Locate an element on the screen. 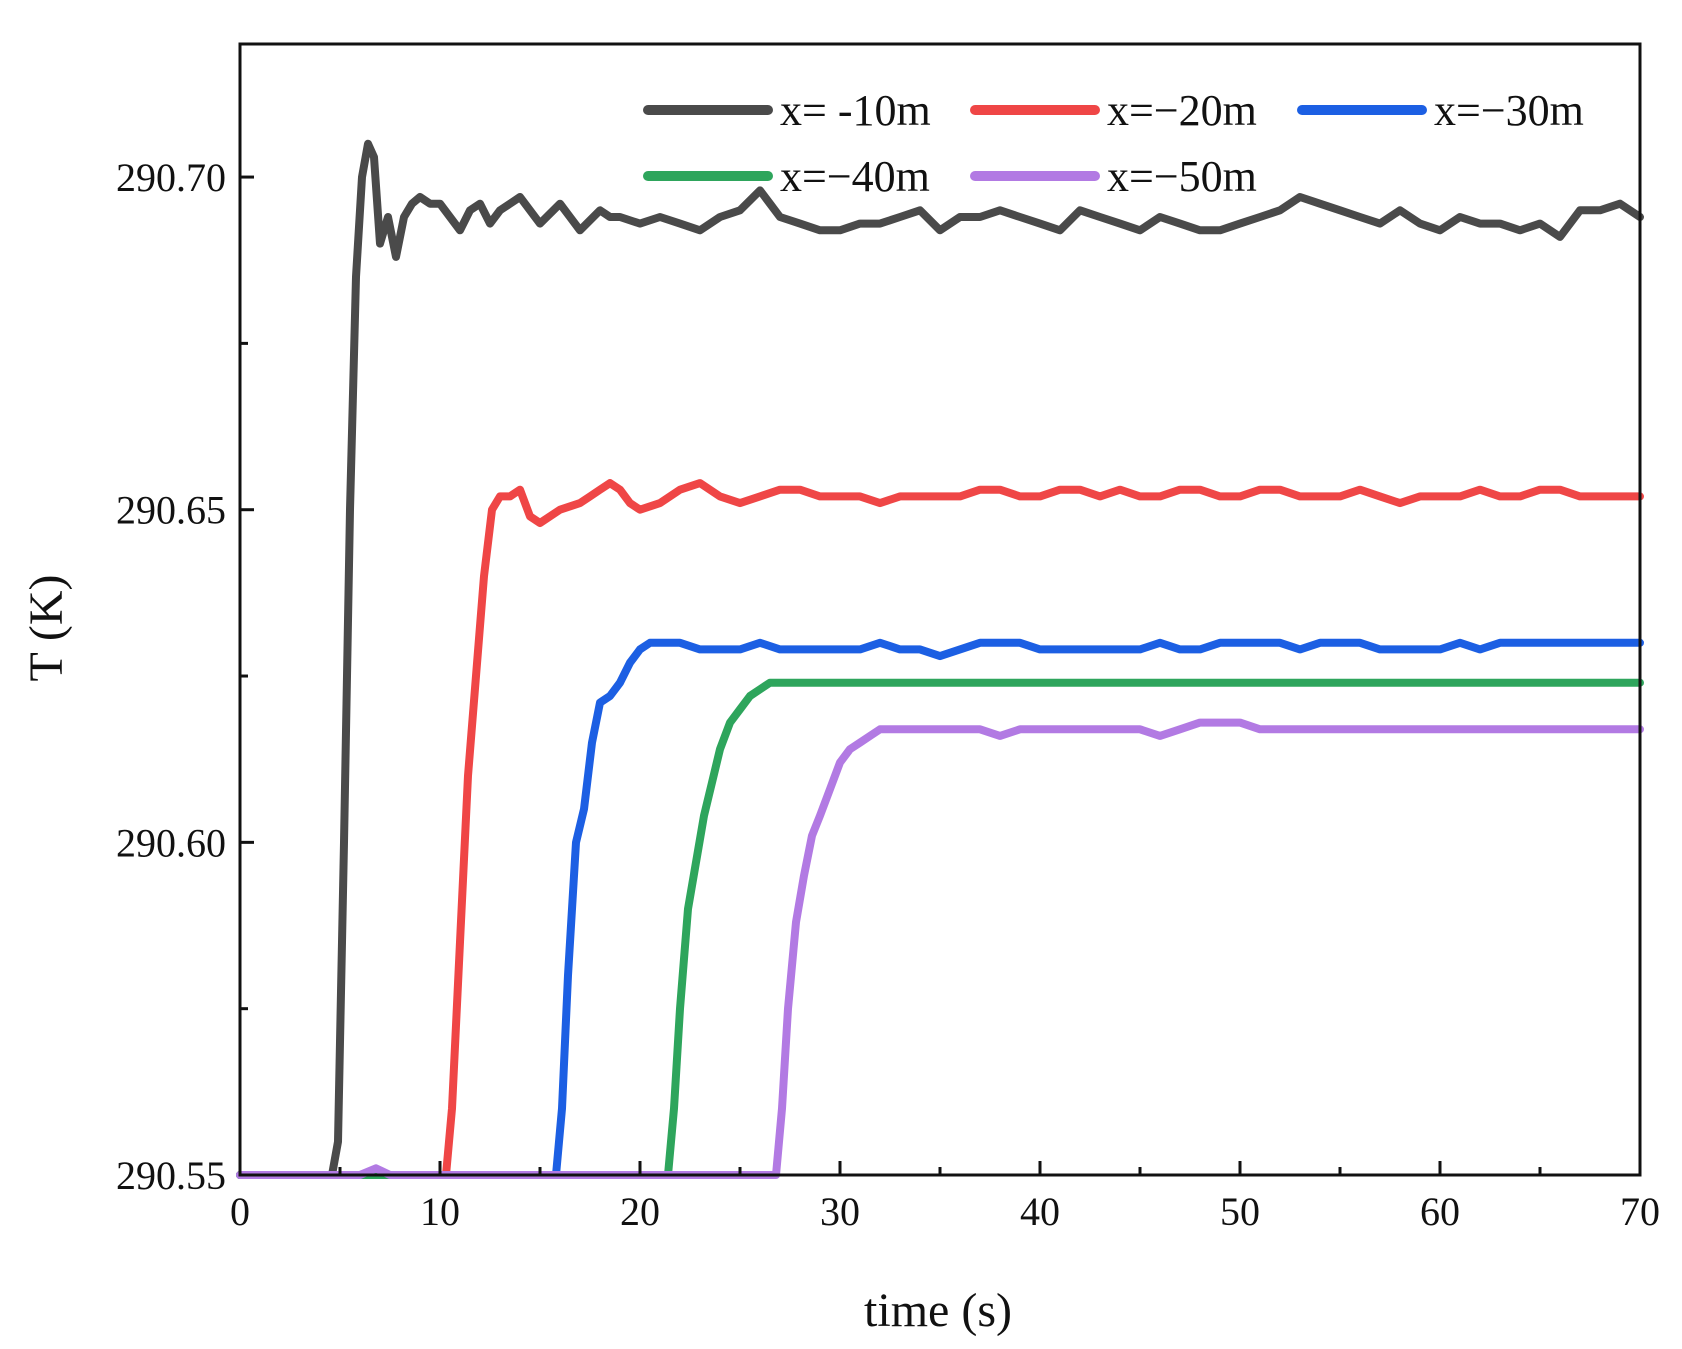 This screenshot has width=1682, height=1349. x-tick-label: 40 is located at coordinates (1040, 1211).